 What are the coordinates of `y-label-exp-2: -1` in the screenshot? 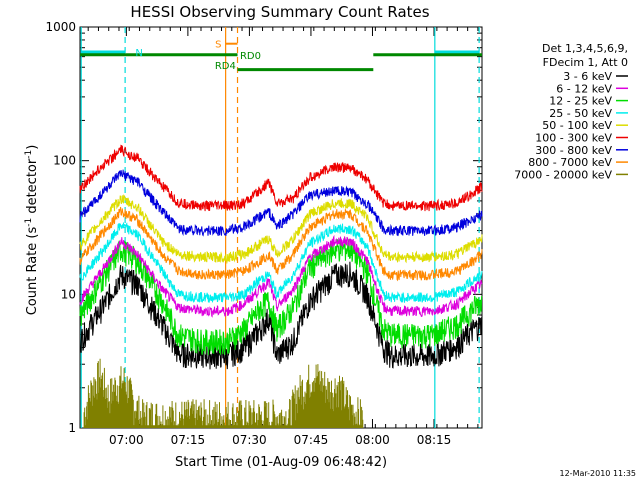 It's located at (29, 154).